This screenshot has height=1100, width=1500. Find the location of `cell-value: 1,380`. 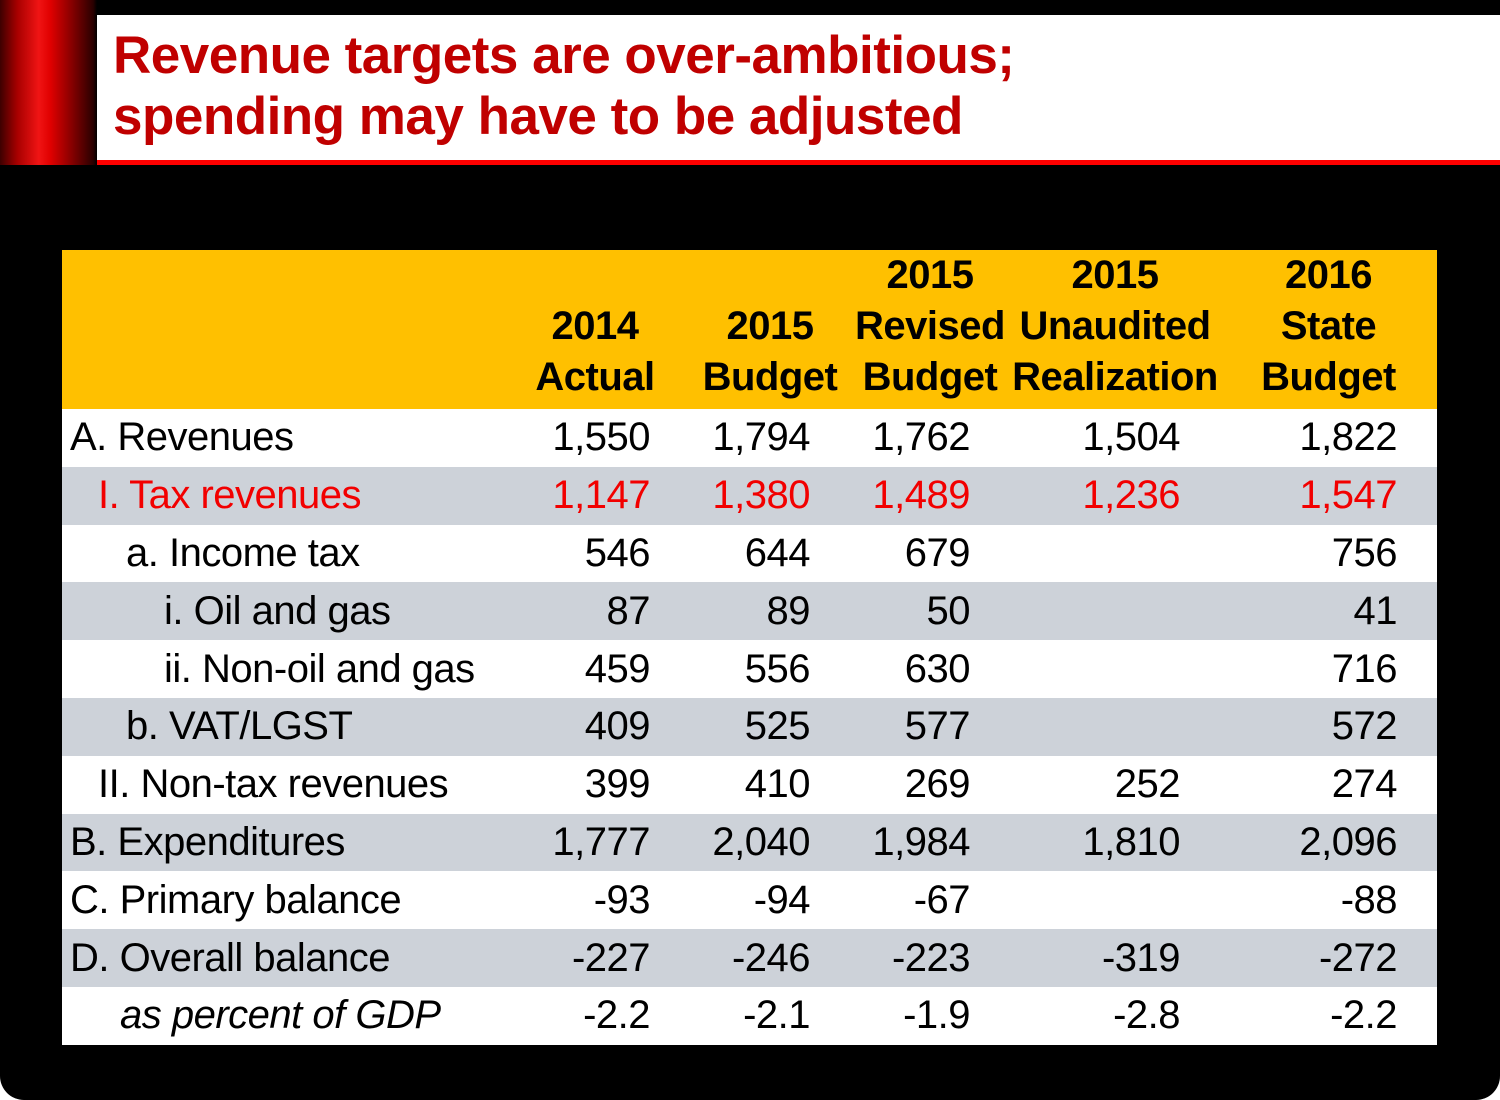

cell-value: 1,380 is located at coordinates (770, 495).